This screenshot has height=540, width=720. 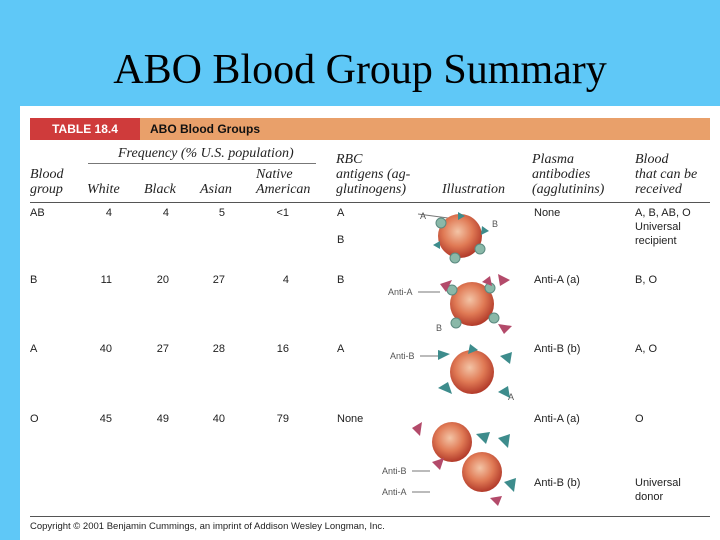 I want to click on cell-group: B, so click(x=34, y=280).